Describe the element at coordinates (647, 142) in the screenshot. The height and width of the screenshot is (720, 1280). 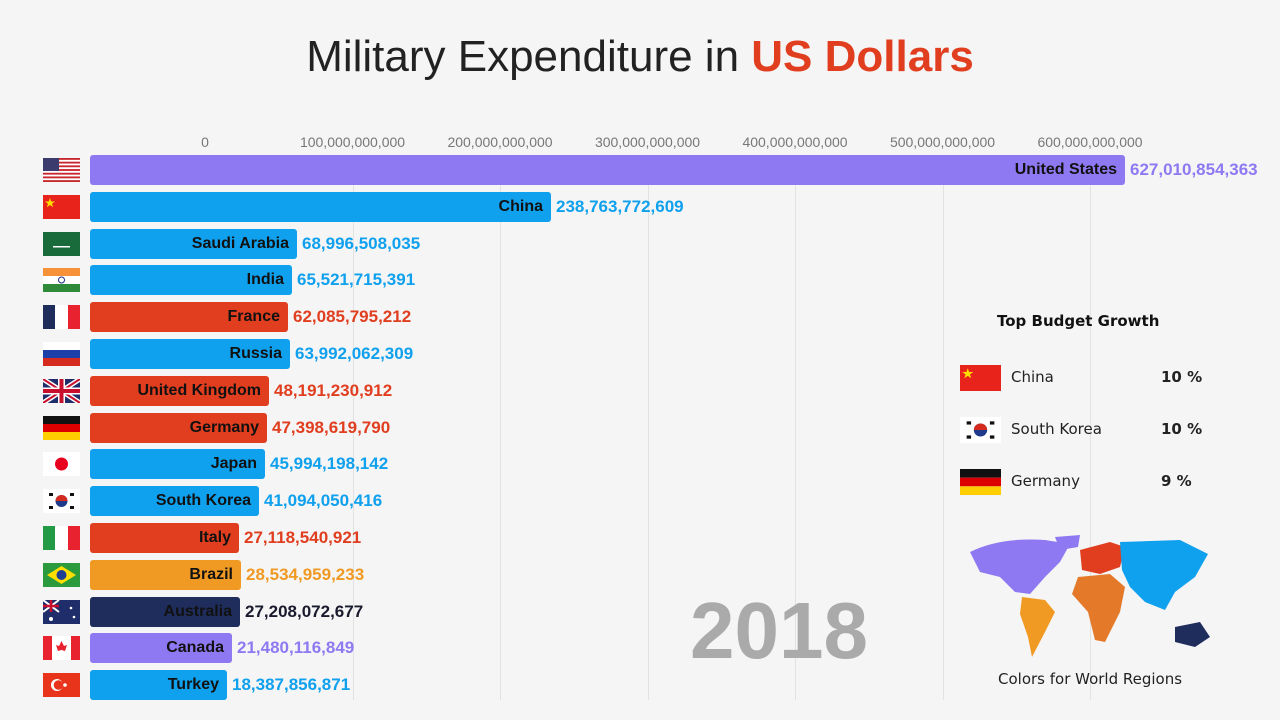
I see `x-tick-label: 300,000,000,000` at that location.